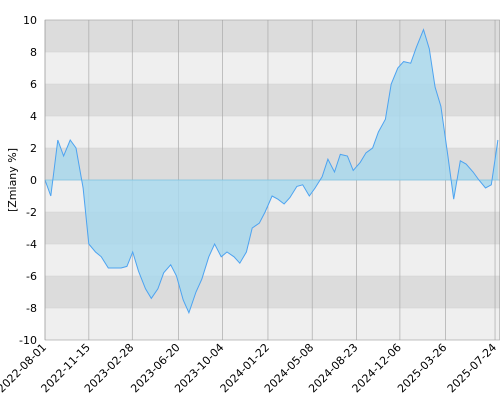 Image resolution: width=500 pixels, height=400 pixels. Describe the element at coordinates (33, 180) in the screenshot. I see `y-tick-label: 0` at that location.